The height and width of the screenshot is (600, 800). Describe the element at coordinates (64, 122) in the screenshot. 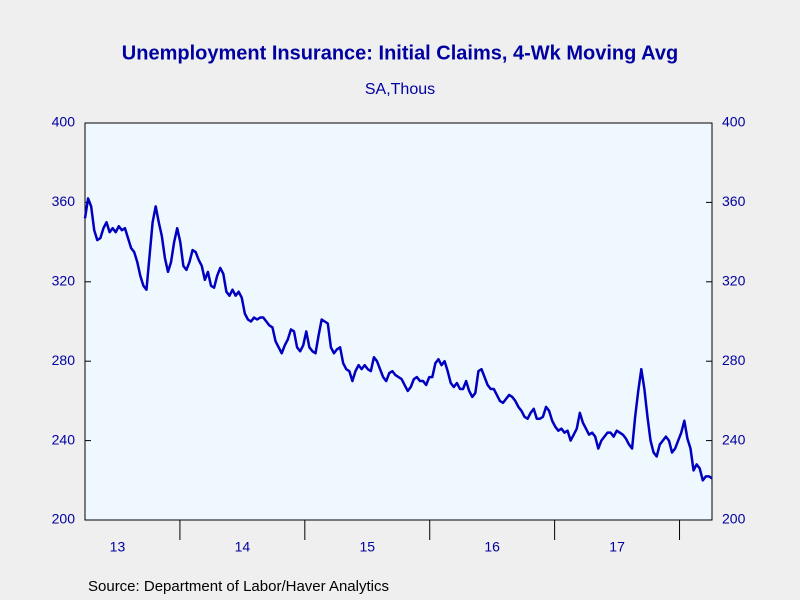

I see `y-tick-label: 400` at that location.